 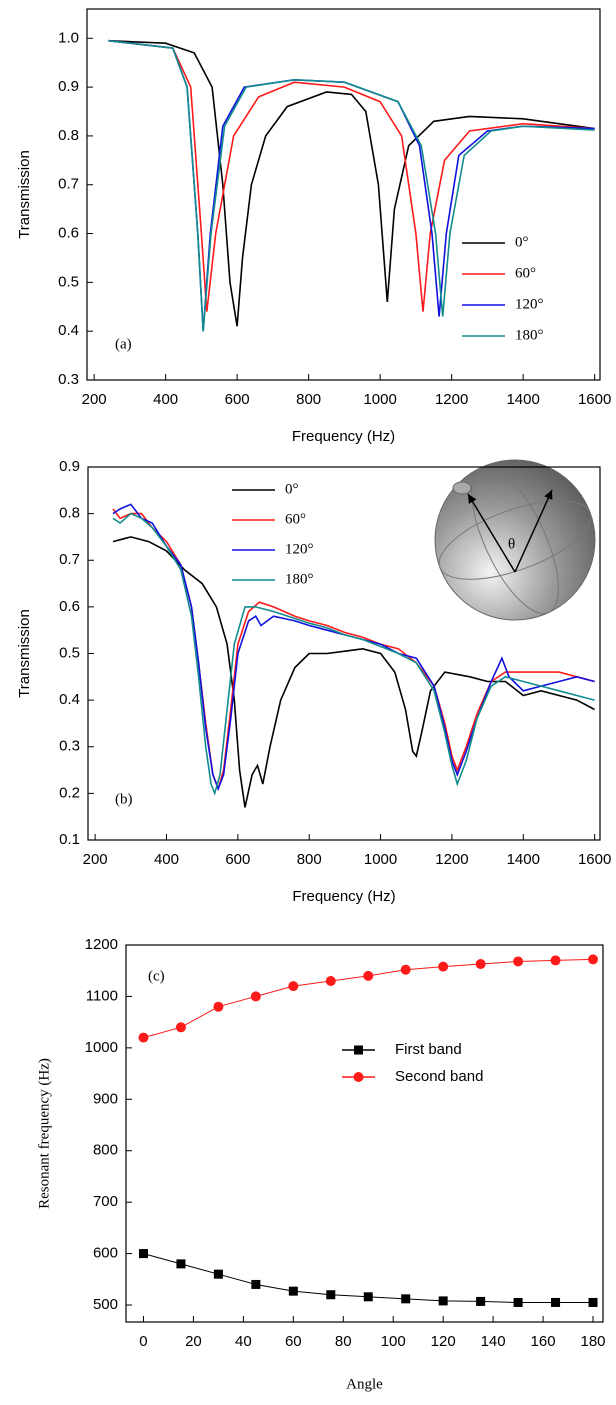 What do you see at coordinates (44, 1133) in the screenshot?
I see `y-axis-label: Resonant frequency (Hz)` at bounding box center [44, 1133].